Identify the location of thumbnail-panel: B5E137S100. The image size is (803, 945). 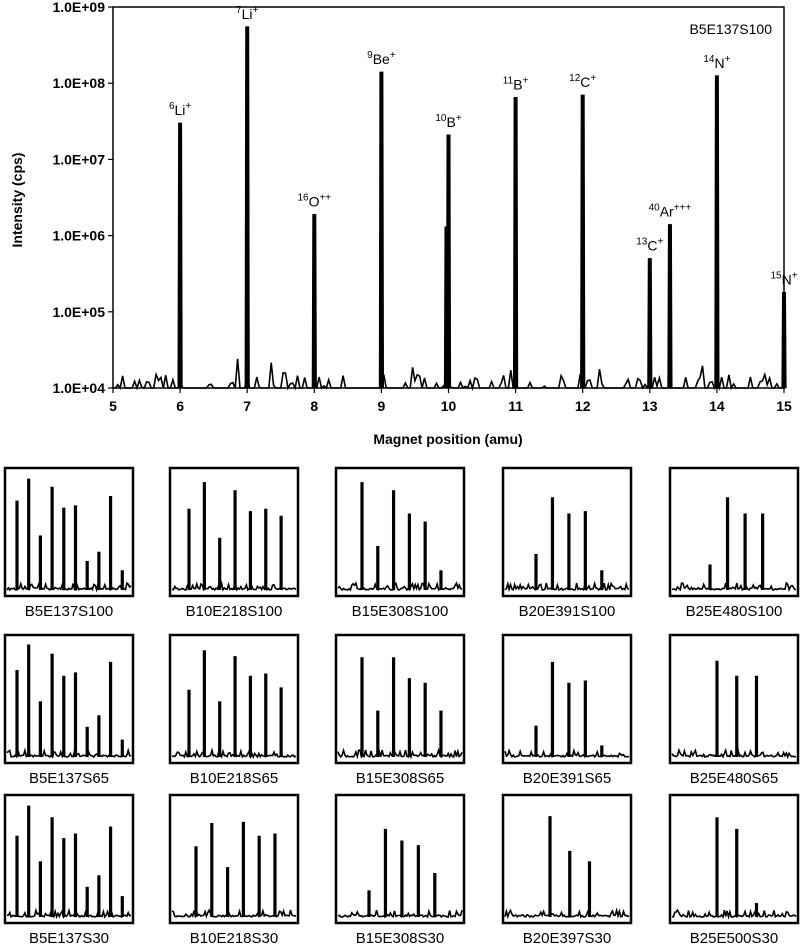
(69, 543).